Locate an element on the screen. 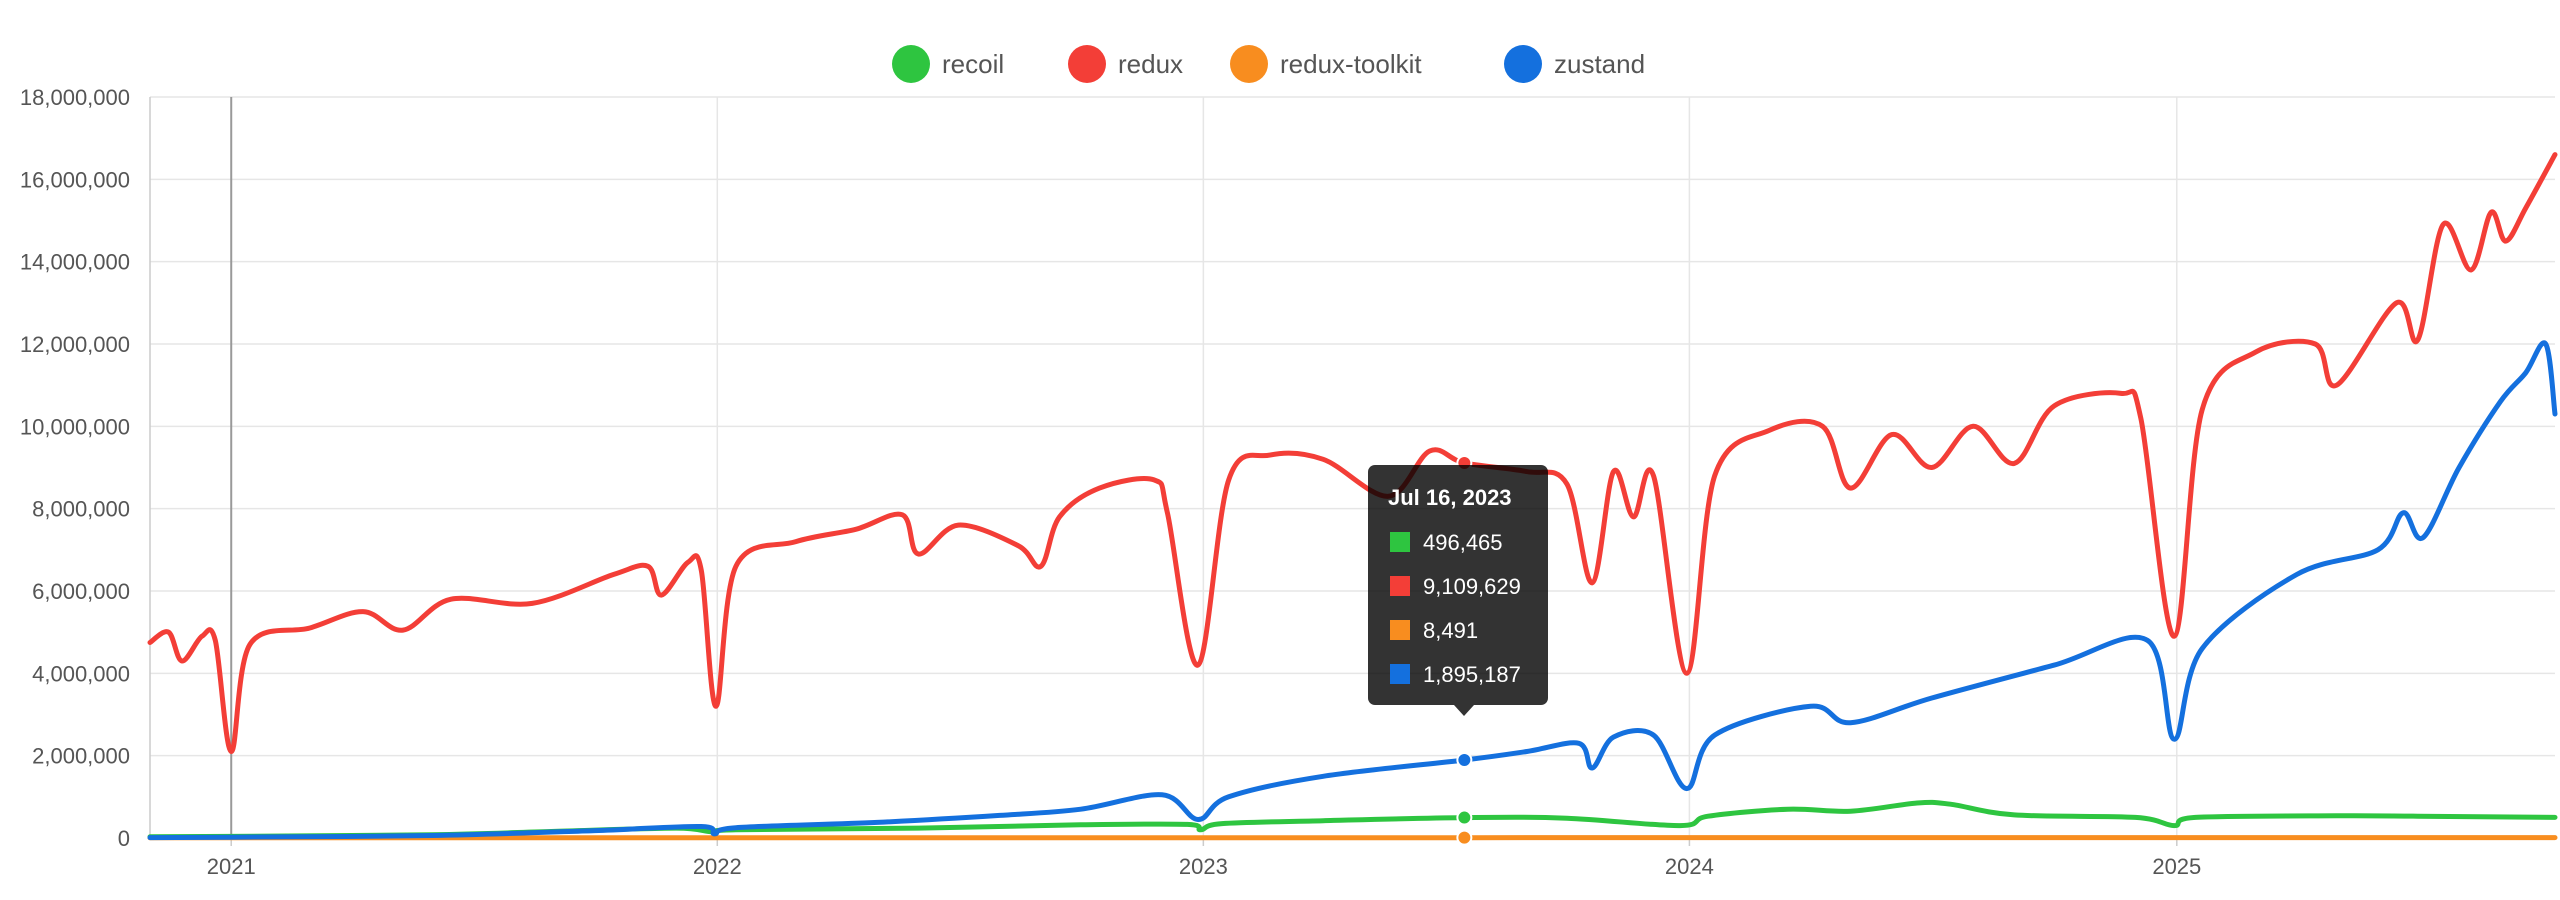  legend-item-redux-toolkit: redux-toolkit is located at coordinates (1326, 64).